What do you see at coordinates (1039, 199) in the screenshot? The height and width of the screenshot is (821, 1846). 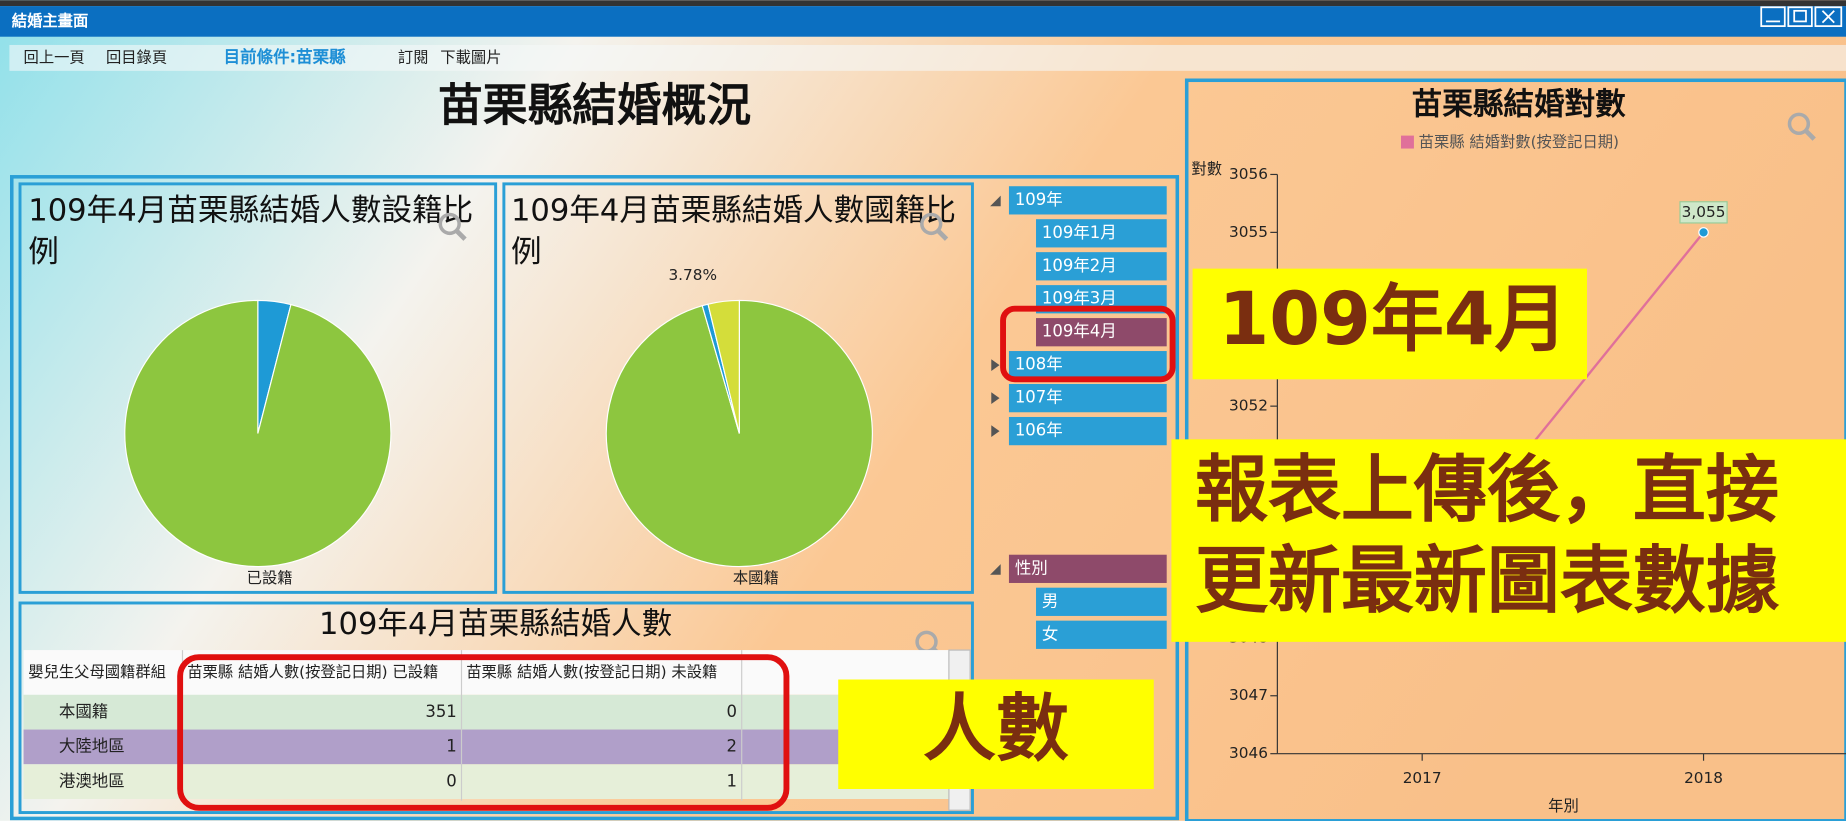 I see `tree-node-label: 109年` at bounding box center [1039, 199].